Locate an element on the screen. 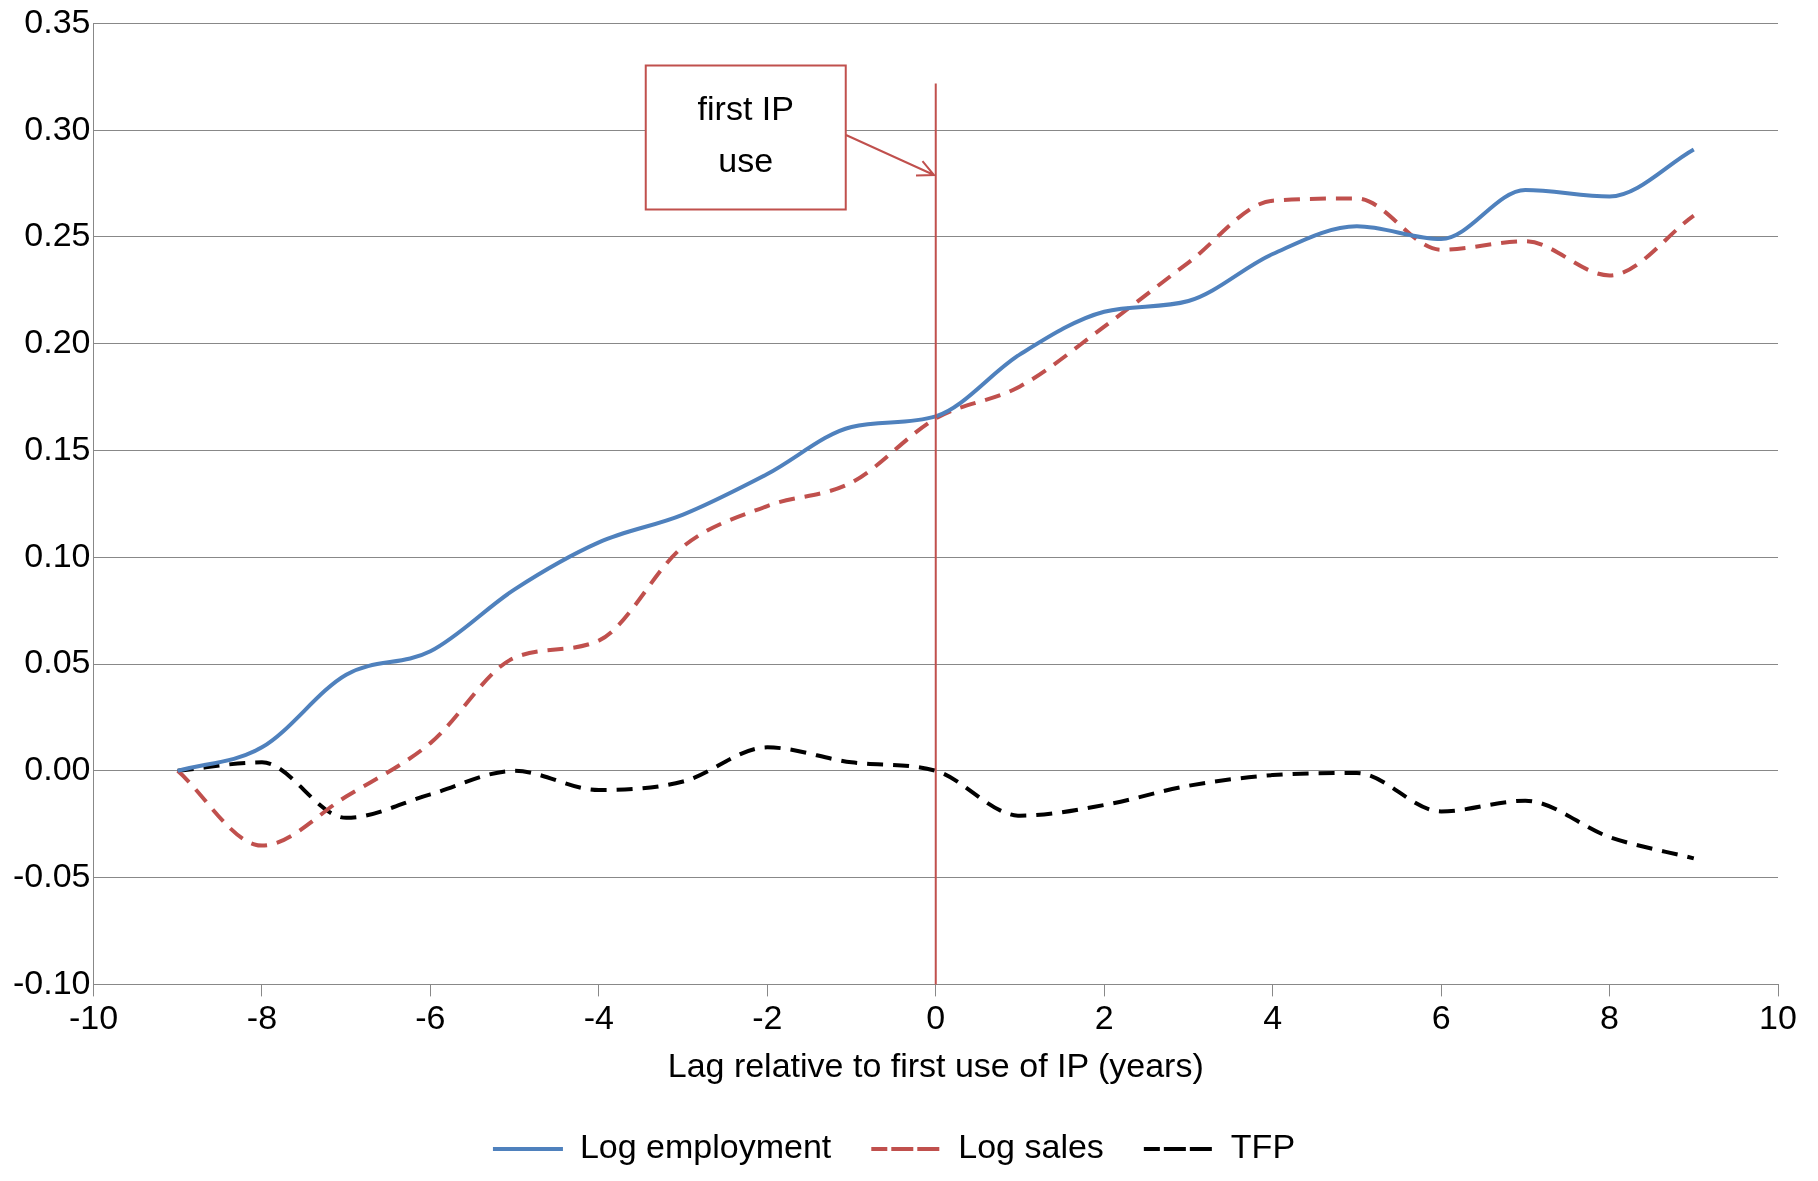 Image resolution: width=1818 pixels, height=1181 pixels. legend-label: Log employment is located at coordinates (705, 1146).